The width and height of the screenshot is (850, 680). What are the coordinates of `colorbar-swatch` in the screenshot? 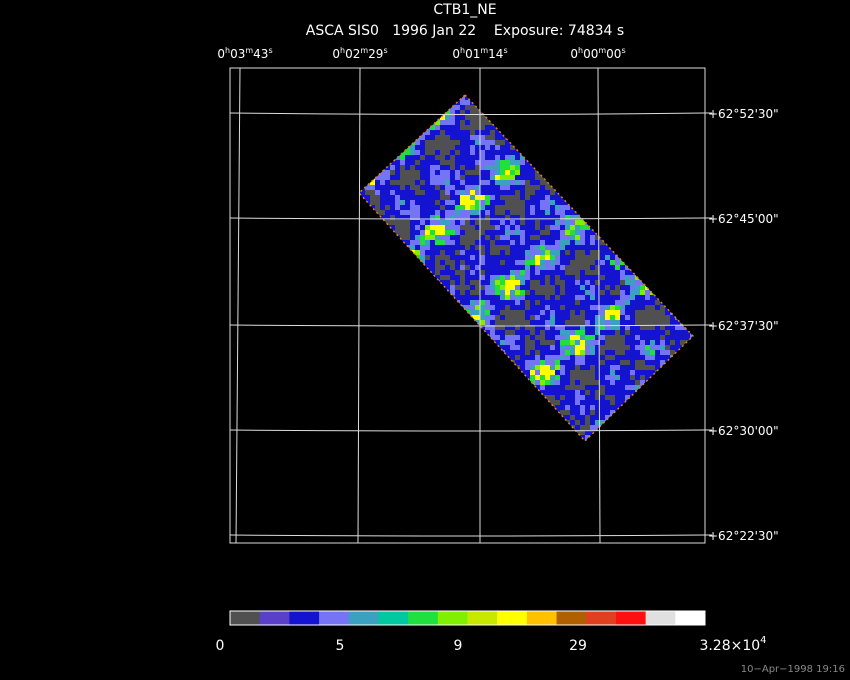 It's located at (393, 618).